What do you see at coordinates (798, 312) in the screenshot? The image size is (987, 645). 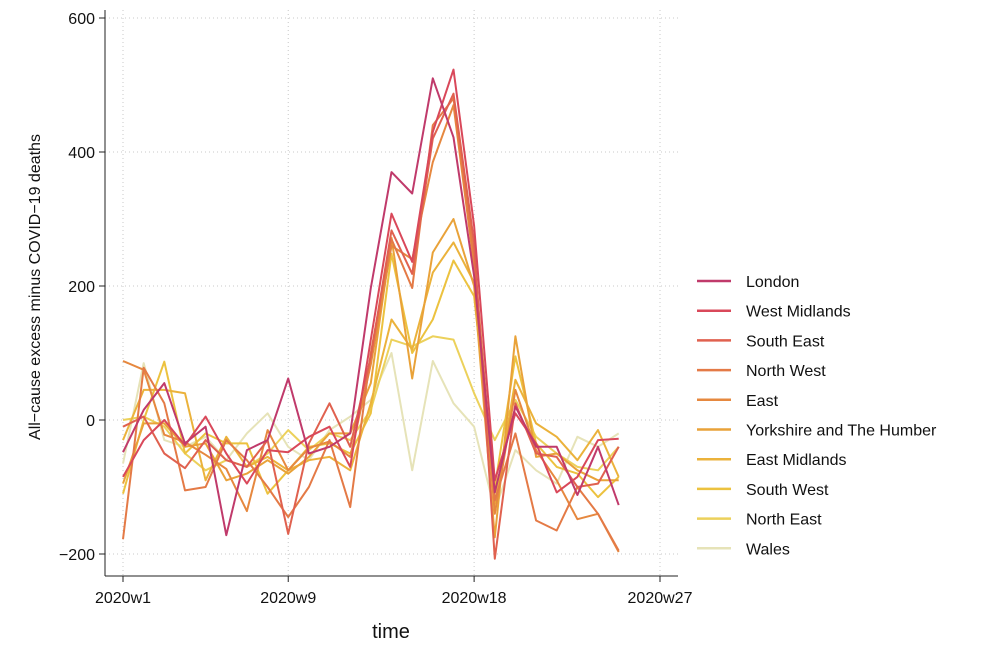 I see `legend-label-west-midlands: West Midlands` at bounding box center [798, 312].